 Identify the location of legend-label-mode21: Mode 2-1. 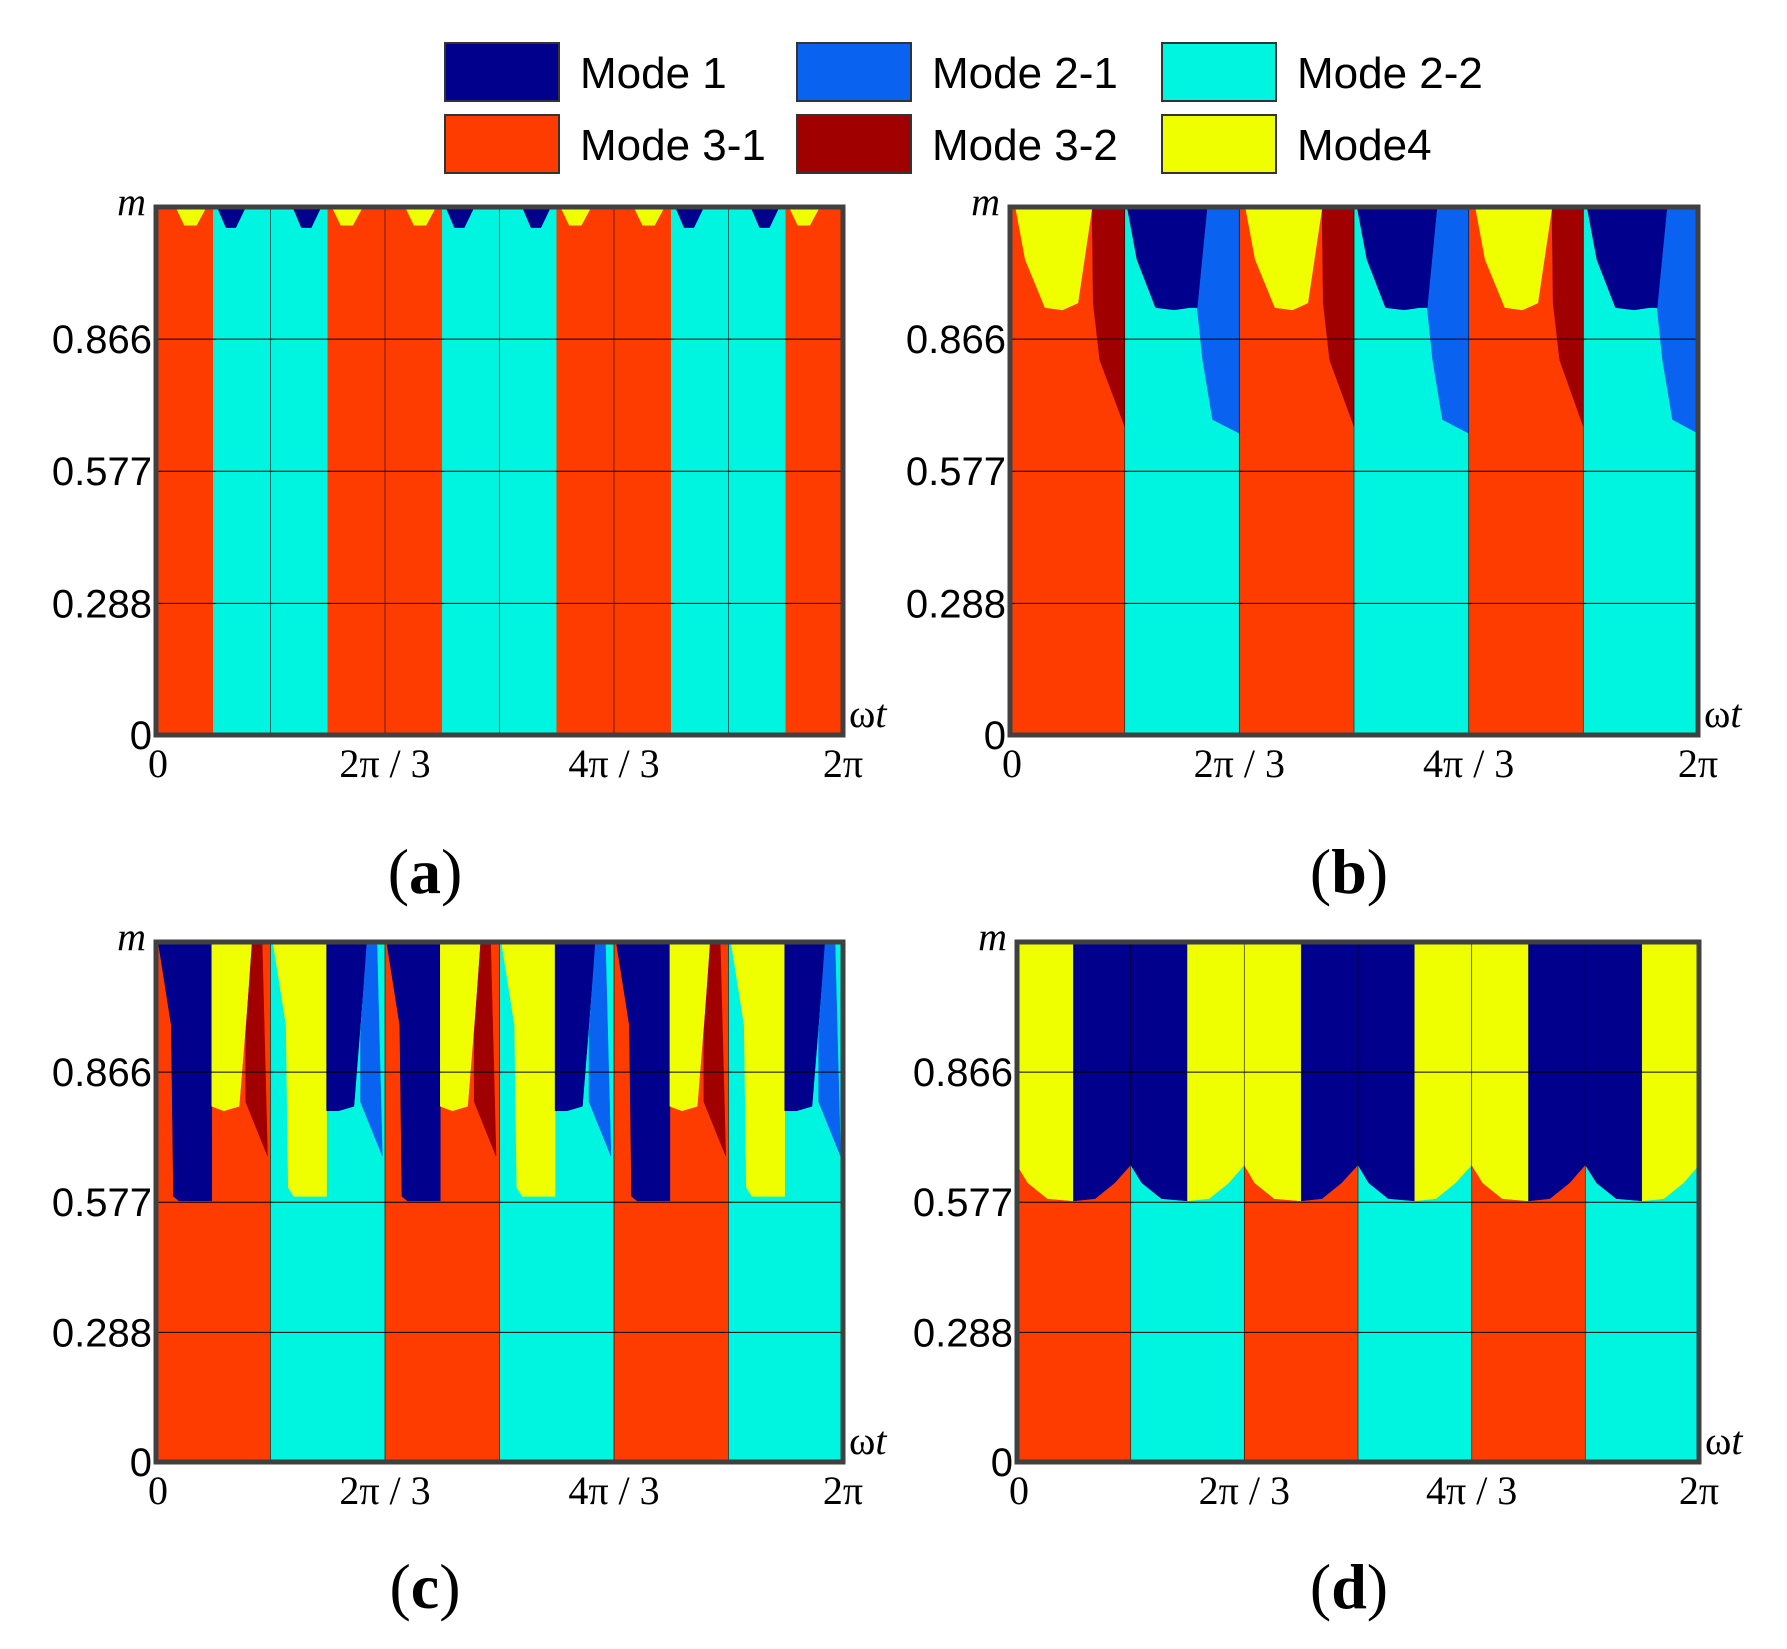
(1025, 73).